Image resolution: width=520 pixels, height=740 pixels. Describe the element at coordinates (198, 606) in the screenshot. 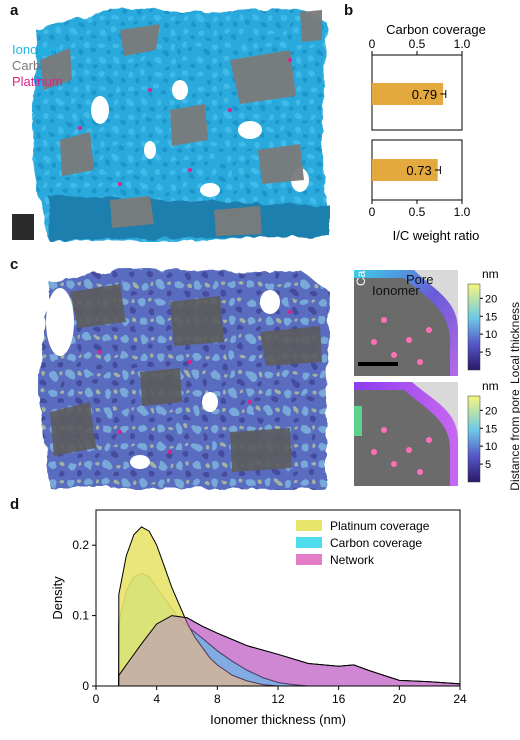

I see `density-area-platinum-coverage` at that location.